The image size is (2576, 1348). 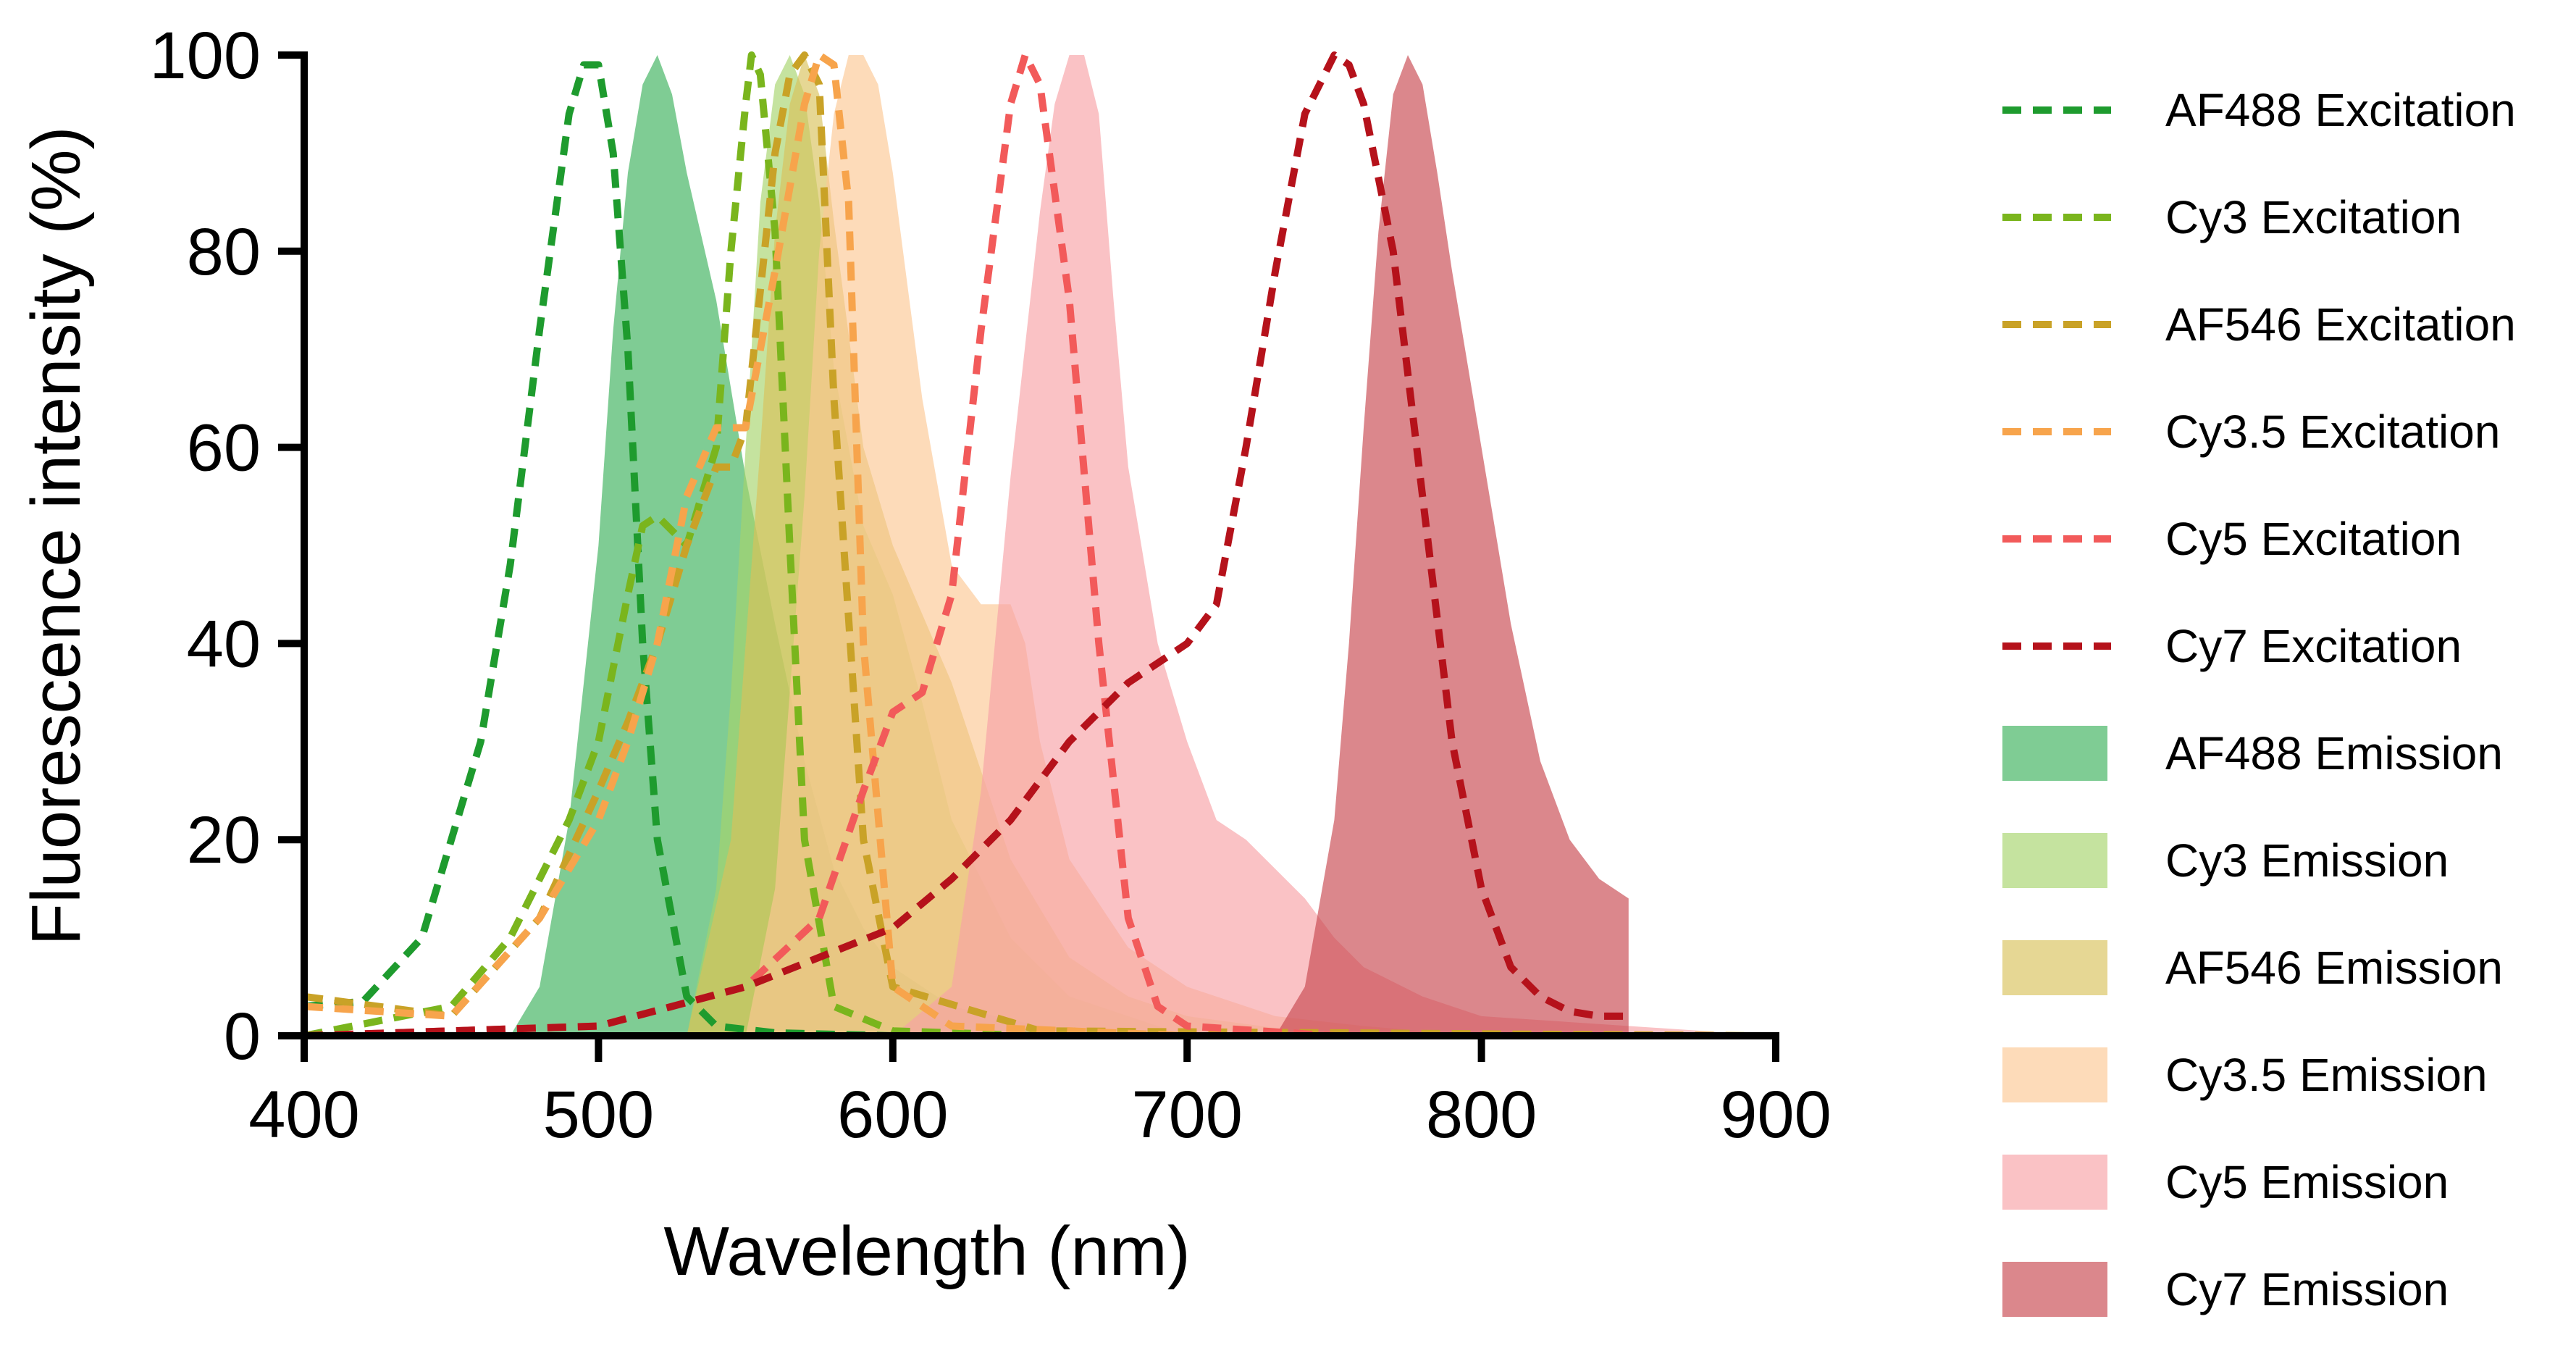 I want to click on legend-item-cy5-excitation: Cy5 Excitation, so click(x=2232, y=539).